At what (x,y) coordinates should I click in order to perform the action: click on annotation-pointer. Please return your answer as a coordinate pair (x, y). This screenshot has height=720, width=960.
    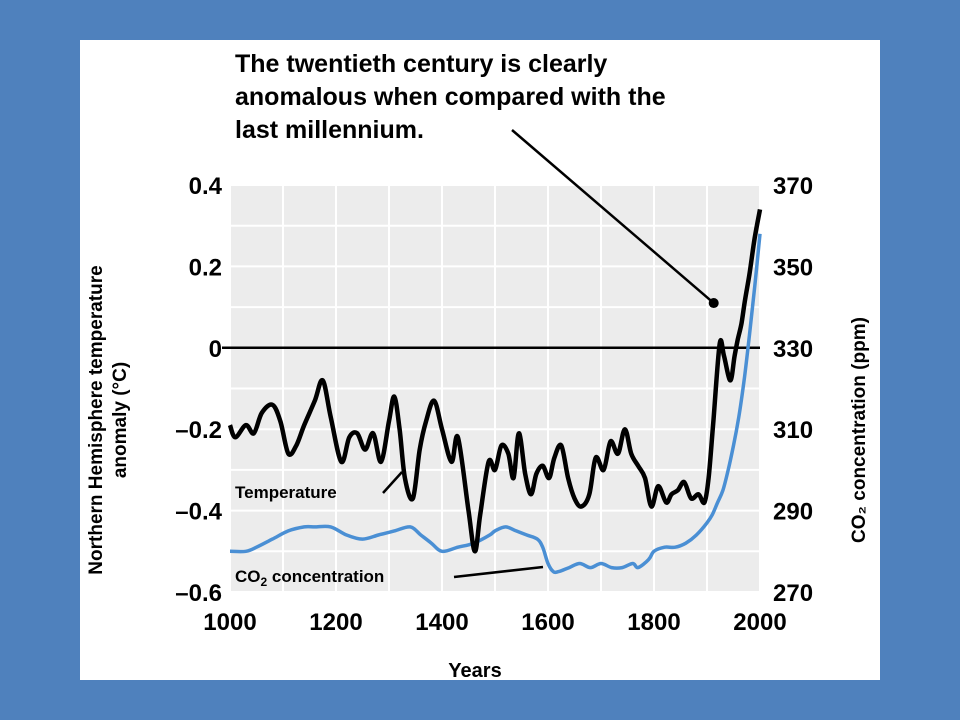
    Looking at the image, I should click on (615, 219).